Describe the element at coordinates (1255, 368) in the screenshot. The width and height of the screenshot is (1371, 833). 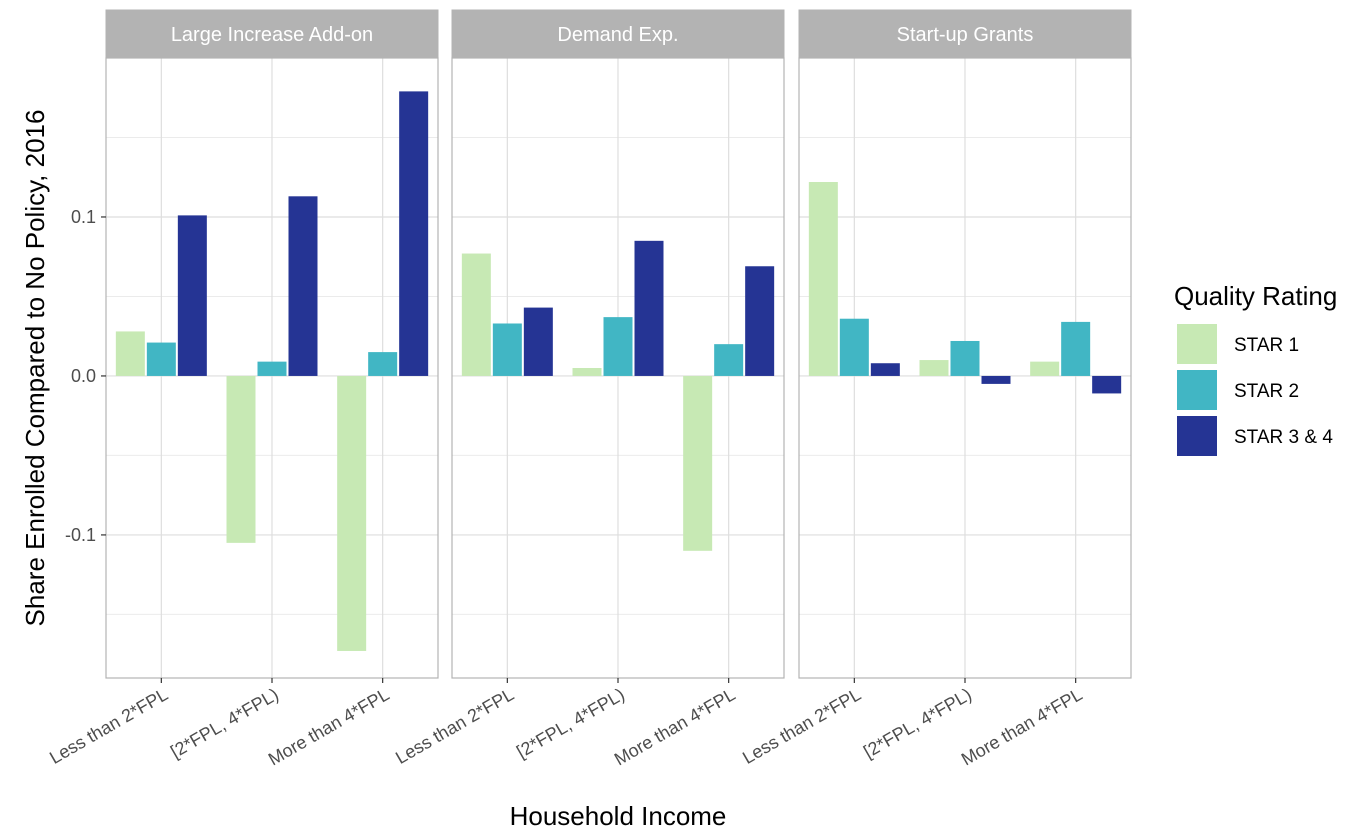
I see `legend: Quality Rating STAR 1 STAR 2 STAR 3 & 4` at that location.